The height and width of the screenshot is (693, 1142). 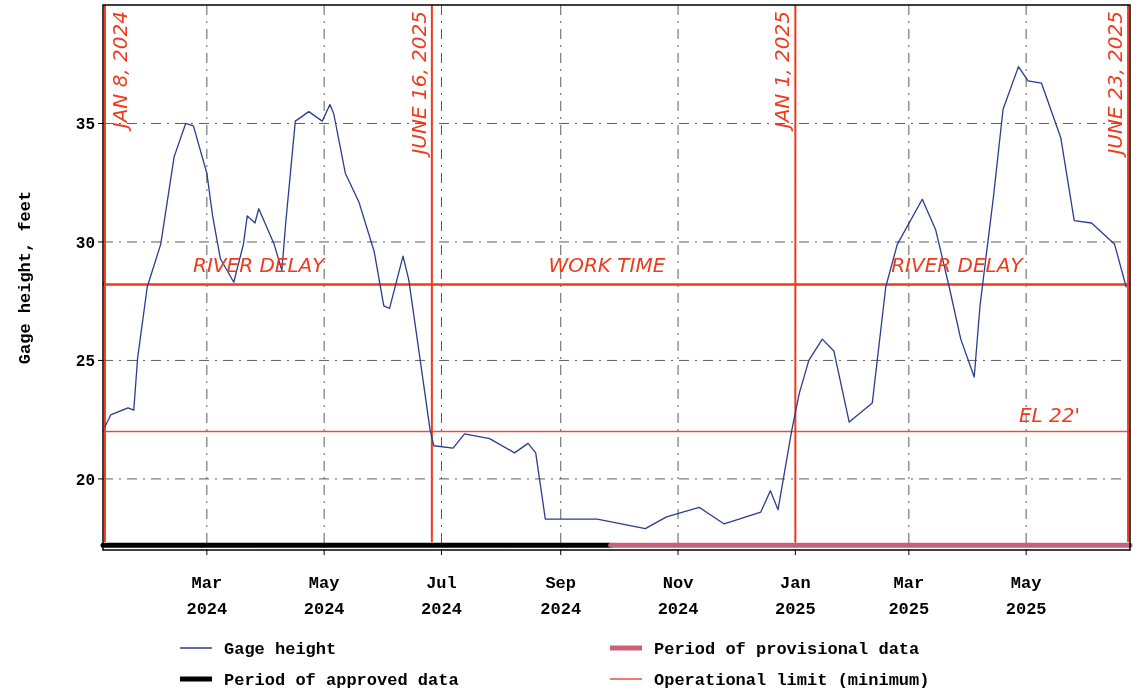 What do you see at coordinates (1115, 85) in the screenshot?
I see `ref-line-label: JUNE 23, 2025` at bounding box center [1115, 85].